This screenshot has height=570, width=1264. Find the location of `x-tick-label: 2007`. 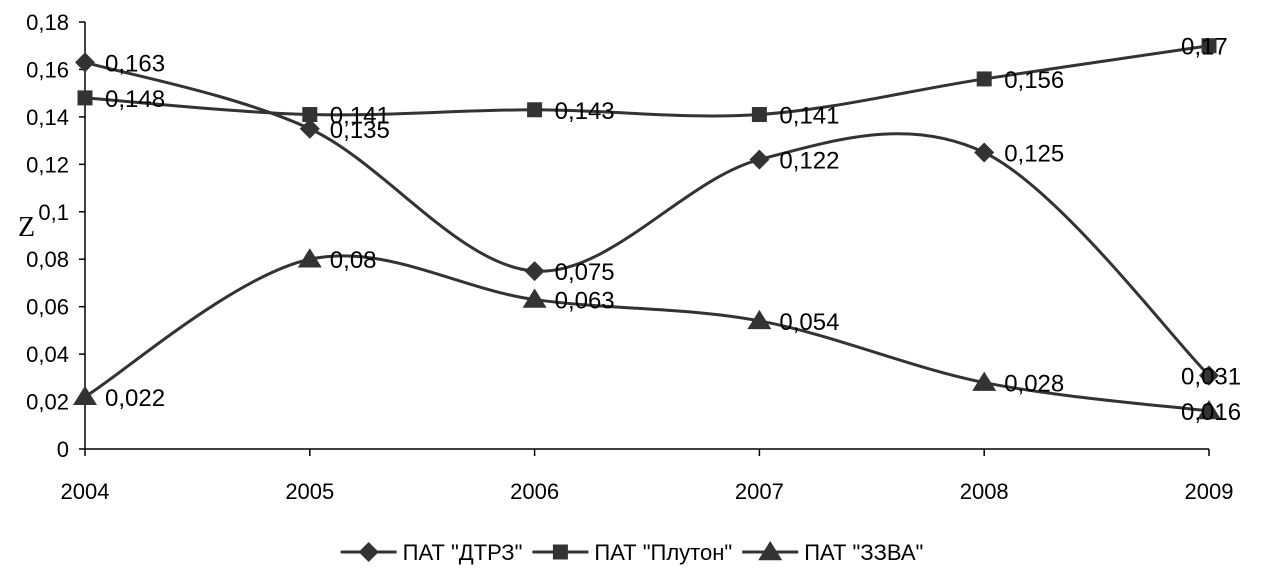

x-tick-label: 2007 is located at coordinates (759, 491).